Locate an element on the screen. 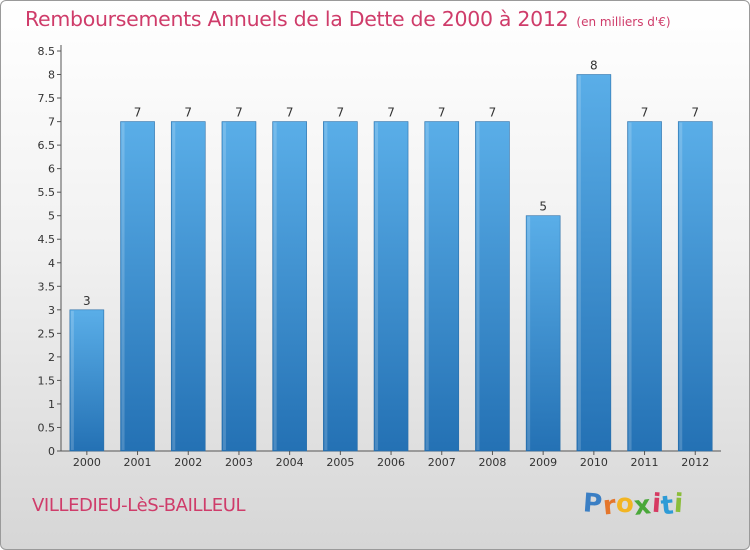 The width and height of the screenshot is (750, 550). y-tick-label: 0 is located at coordinates (51, 451).